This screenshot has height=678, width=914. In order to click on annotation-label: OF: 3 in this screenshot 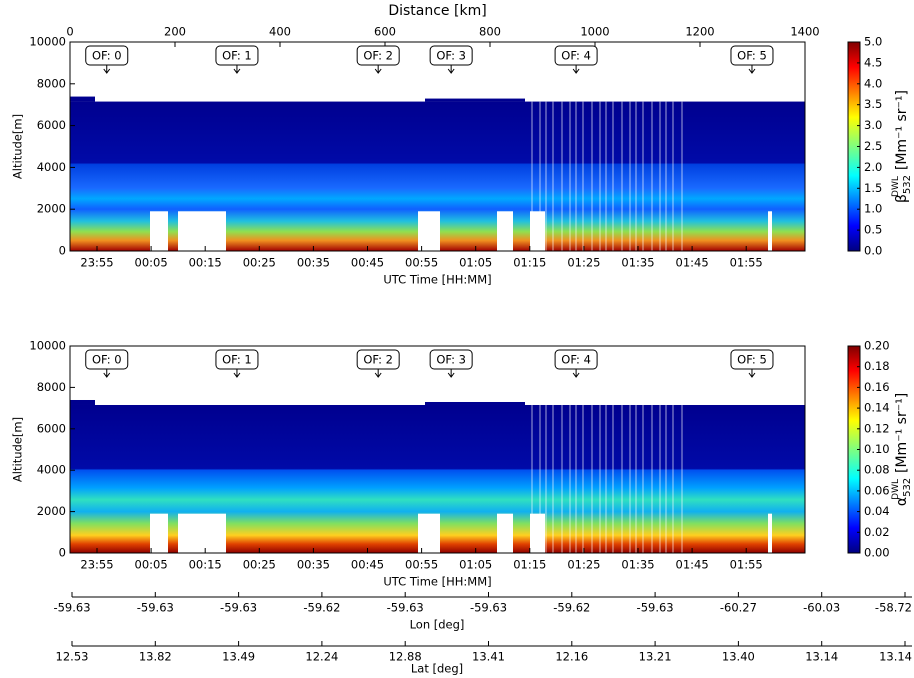, I will do `click(451, 56)`.